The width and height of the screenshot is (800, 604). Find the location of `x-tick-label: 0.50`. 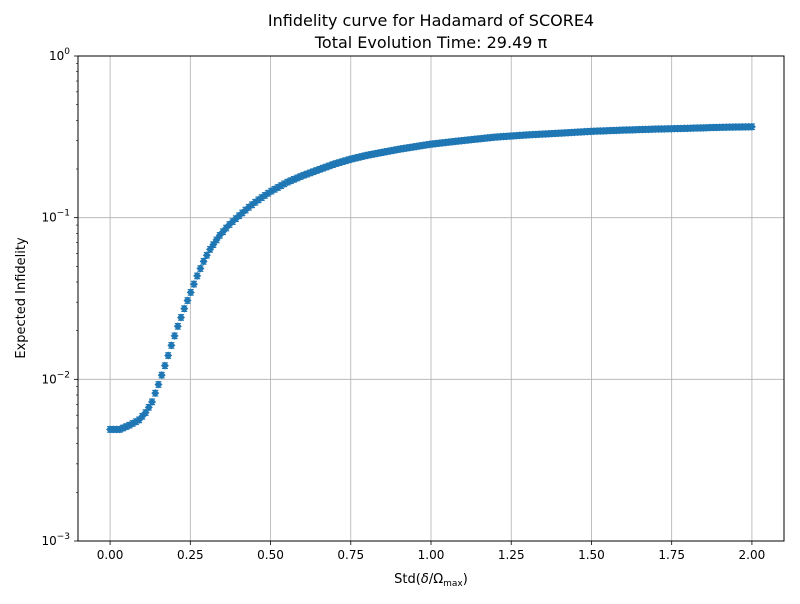

x-tick-label: 0.50 is located at coordinates (270, 555).